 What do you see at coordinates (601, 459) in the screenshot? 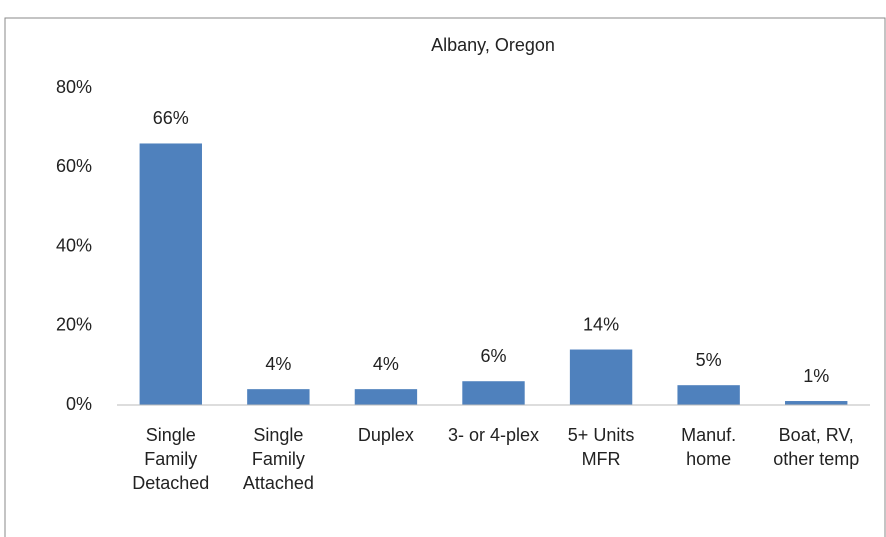
I see `x-tick-label: MFR` at bounding box center [601, 459].